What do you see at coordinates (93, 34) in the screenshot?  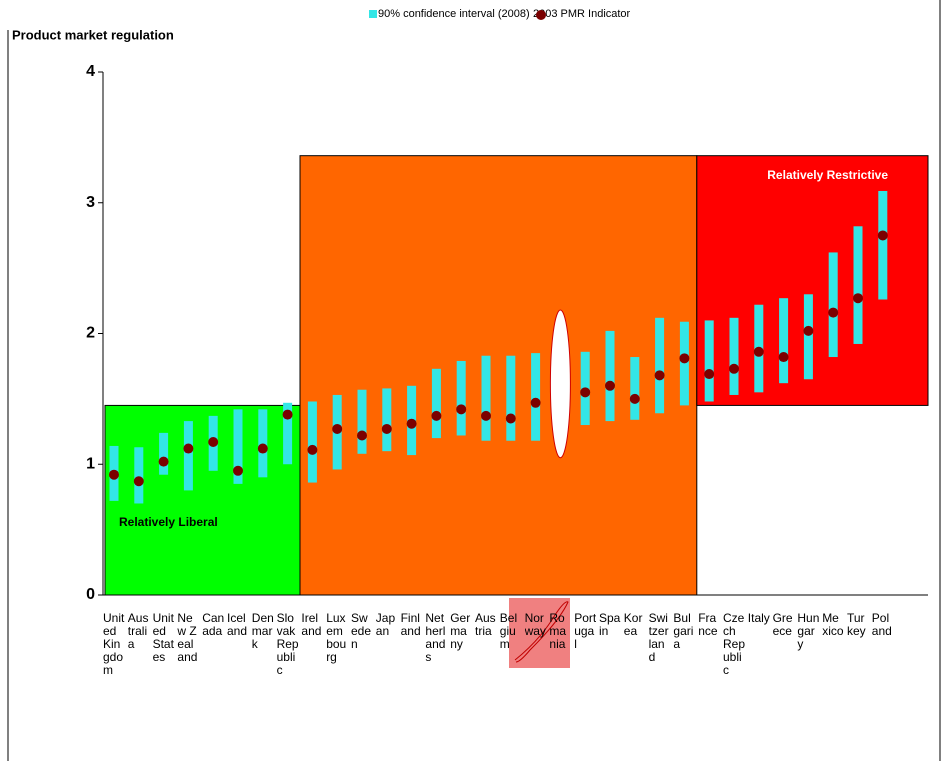 I see `y-axis-title: Product market regulation` at bounding box center [93, 34].